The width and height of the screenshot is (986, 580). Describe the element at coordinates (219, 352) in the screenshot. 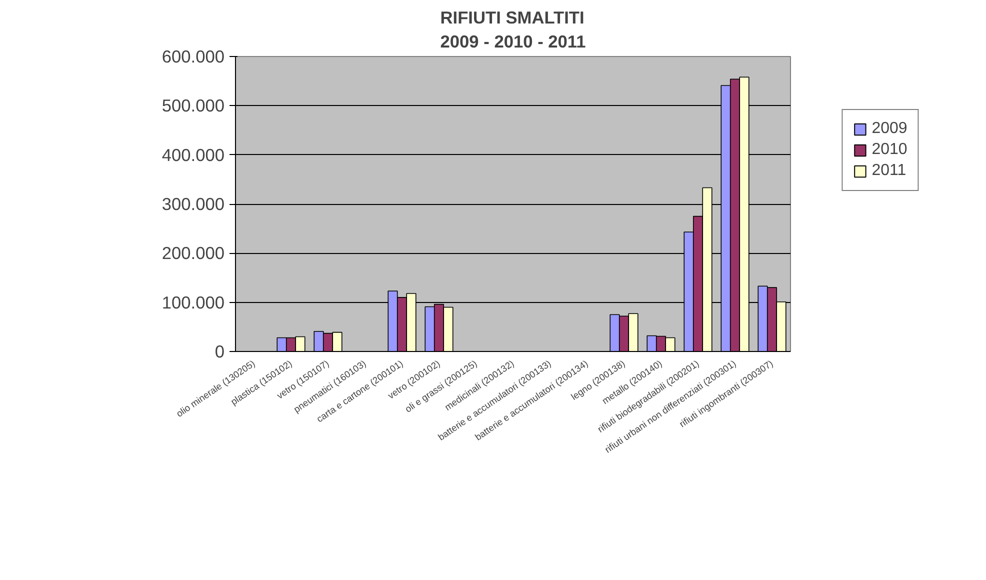

I see `y-tick-label: 0` at that location.